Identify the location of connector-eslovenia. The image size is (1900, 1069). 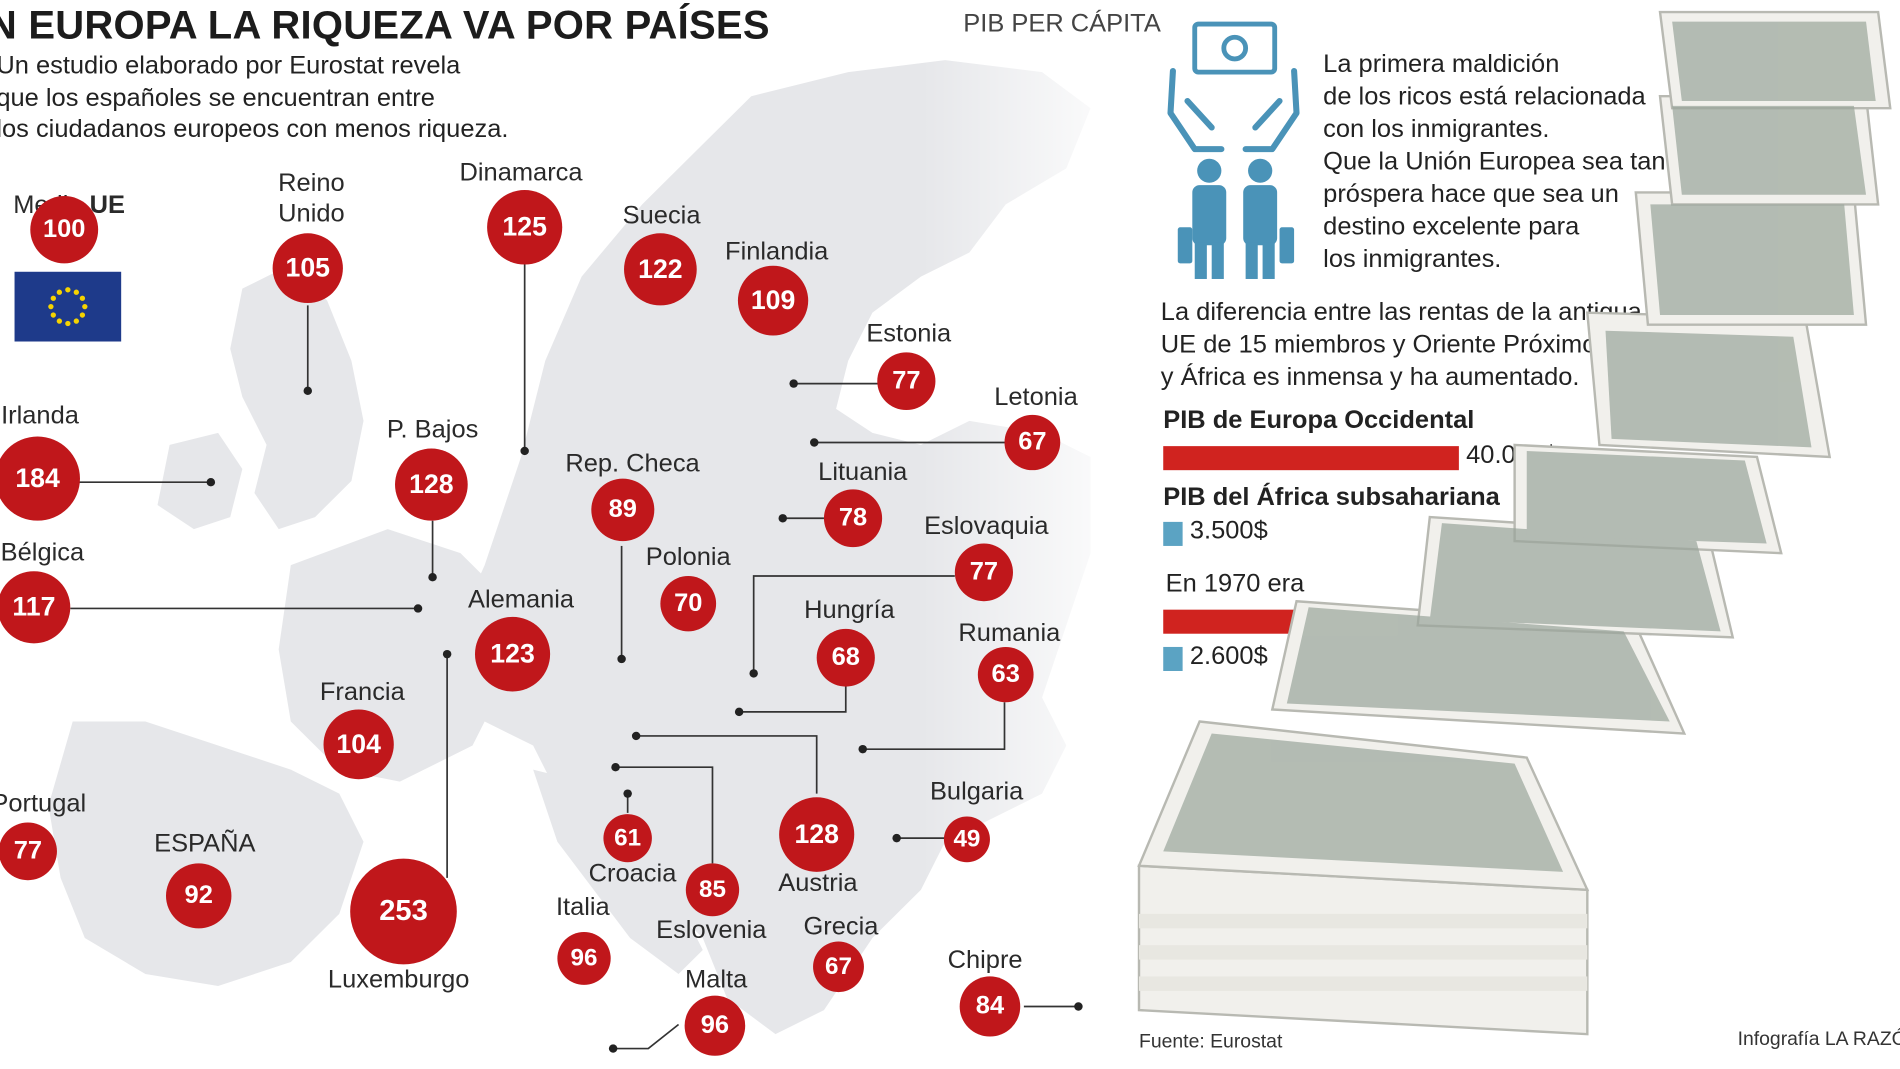
(664, 815).